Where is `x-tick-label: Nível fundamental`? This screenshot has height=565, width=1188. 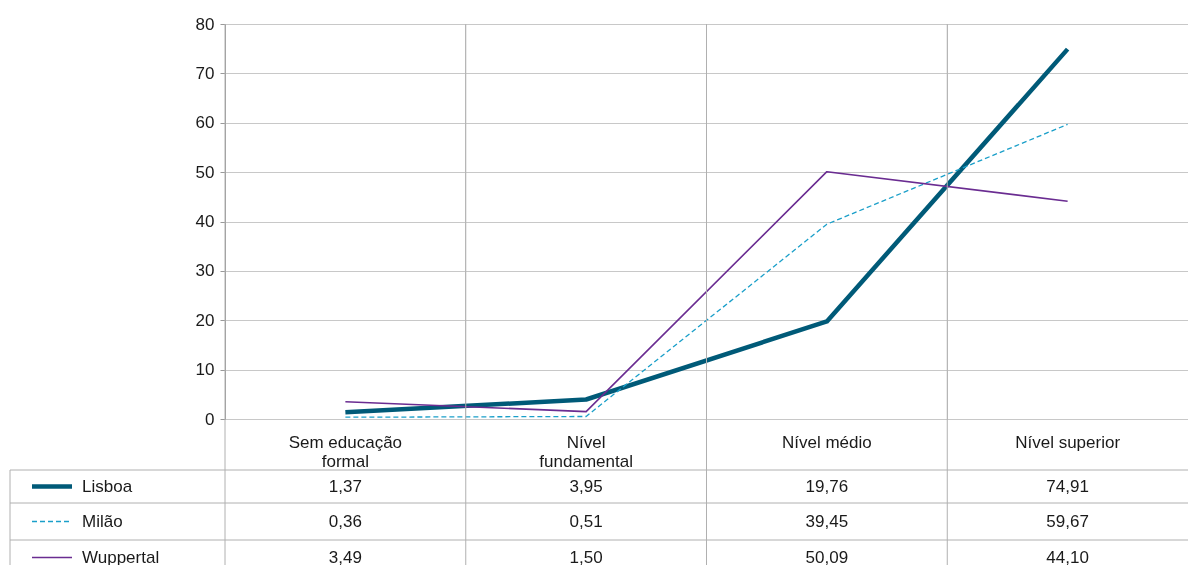
x-tick-label: Nível fundamental is located at coordinates (586, 451).